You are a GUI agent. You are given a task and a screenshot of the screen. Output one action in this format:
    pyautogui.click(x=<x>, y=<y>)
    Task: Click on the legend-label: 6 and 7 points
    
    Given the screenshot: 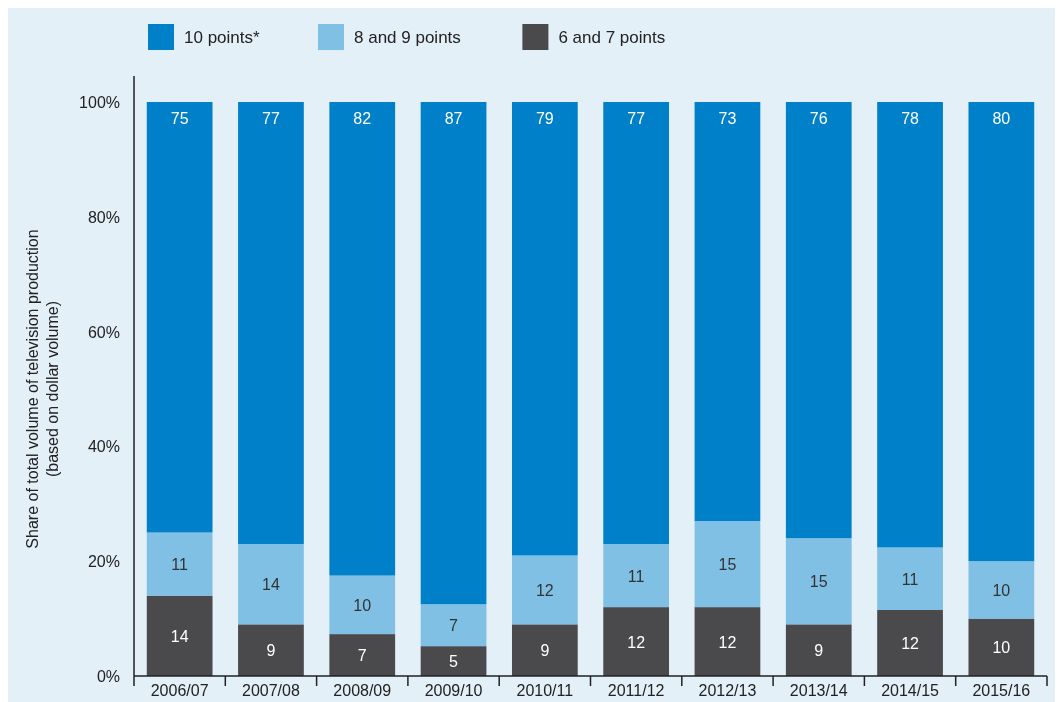 What is the action you would take?
    pyautogui.click(x=612, y=37)
    